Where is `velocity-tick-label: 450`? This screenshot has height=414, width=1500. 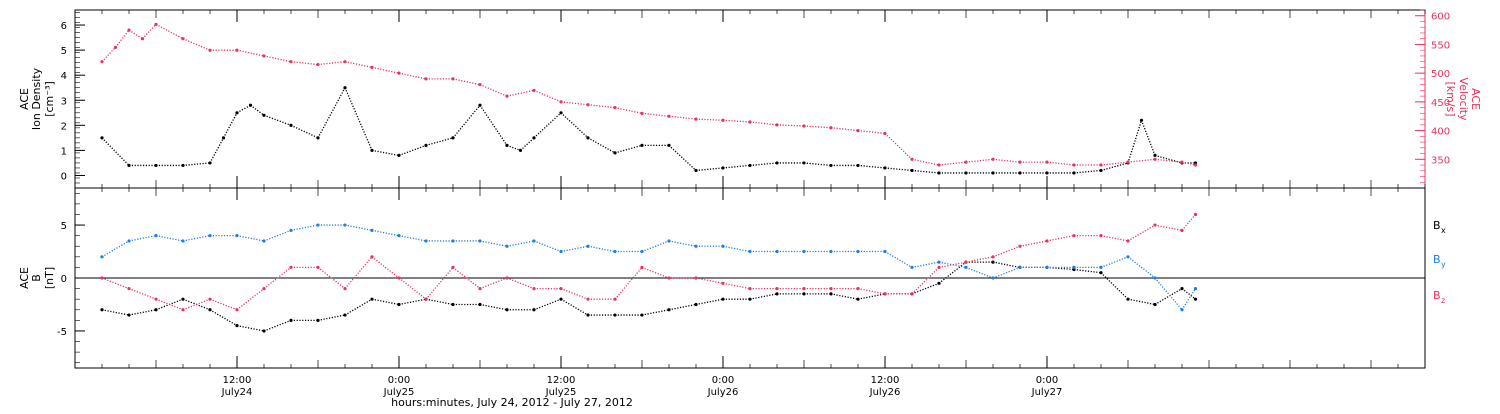
velocity-tick-label: 450 is located at coordinates (1440, 103).